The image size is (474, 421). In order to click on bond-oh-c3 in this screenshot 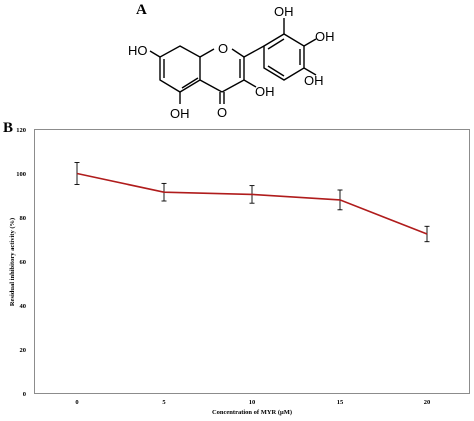, I will do `click(250, 83)`.